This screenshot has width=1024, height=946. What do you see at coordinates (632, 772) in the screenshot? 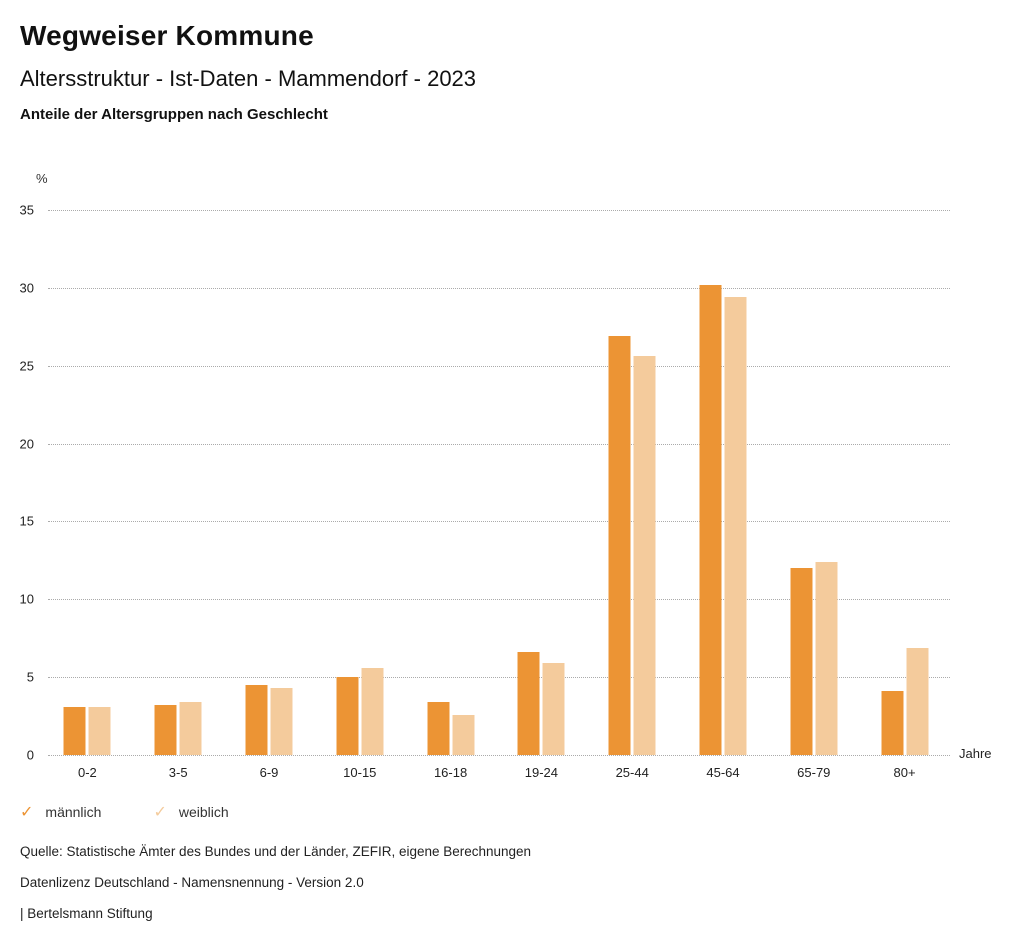
I see `x-tick-label-25-44: 25-44` at bounding box center [632, 772].